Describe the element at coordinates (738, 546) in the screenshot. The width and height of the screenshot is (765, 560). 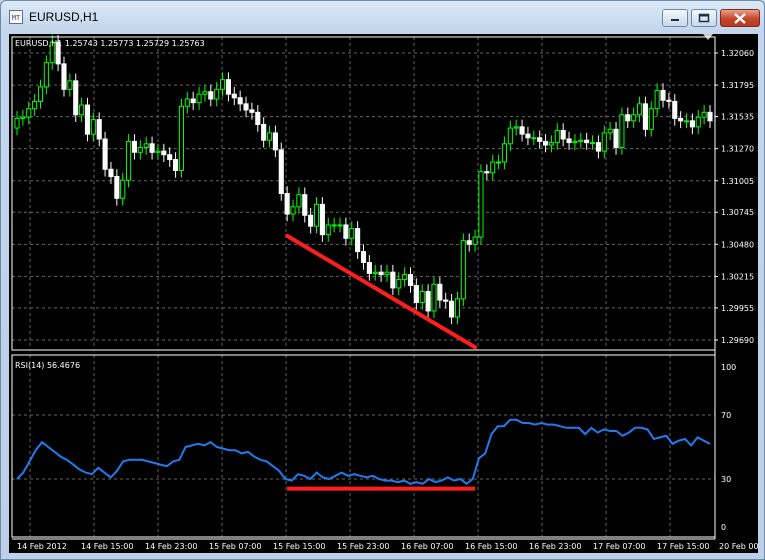
I see `x-tick-label: 20 Feb 00` at that location.